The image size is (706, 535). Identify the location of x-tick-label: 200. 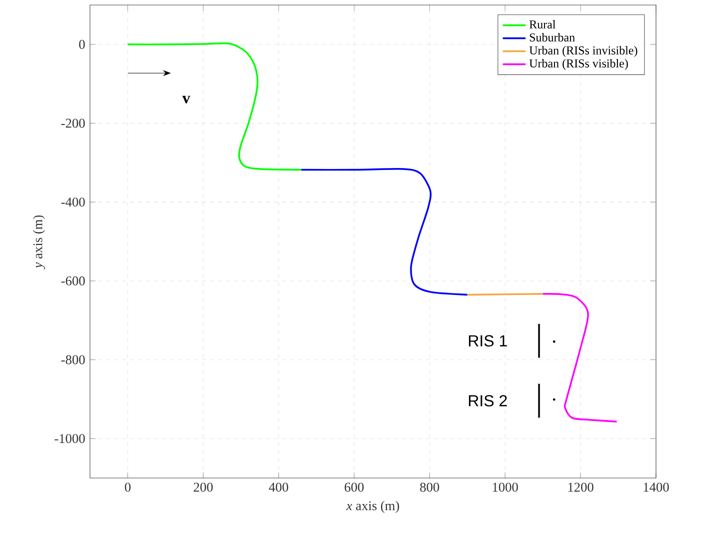
(203, 487).